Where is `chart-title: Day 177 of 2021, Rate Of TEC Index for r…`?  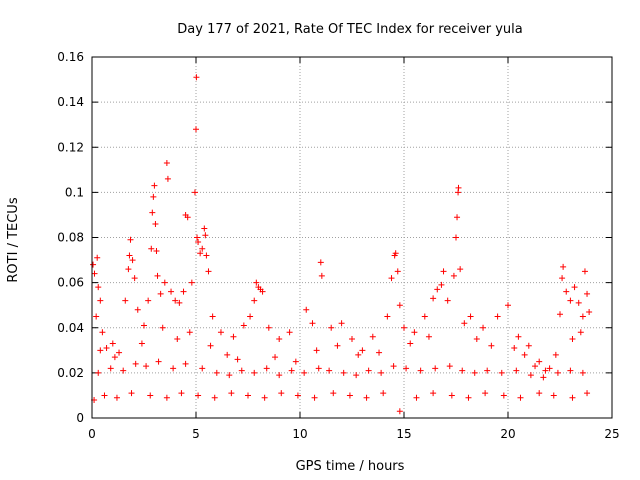 chart-title: Day 177 of 2021, Rate Of TEC Index for r… is located at coordinates (349, 29).